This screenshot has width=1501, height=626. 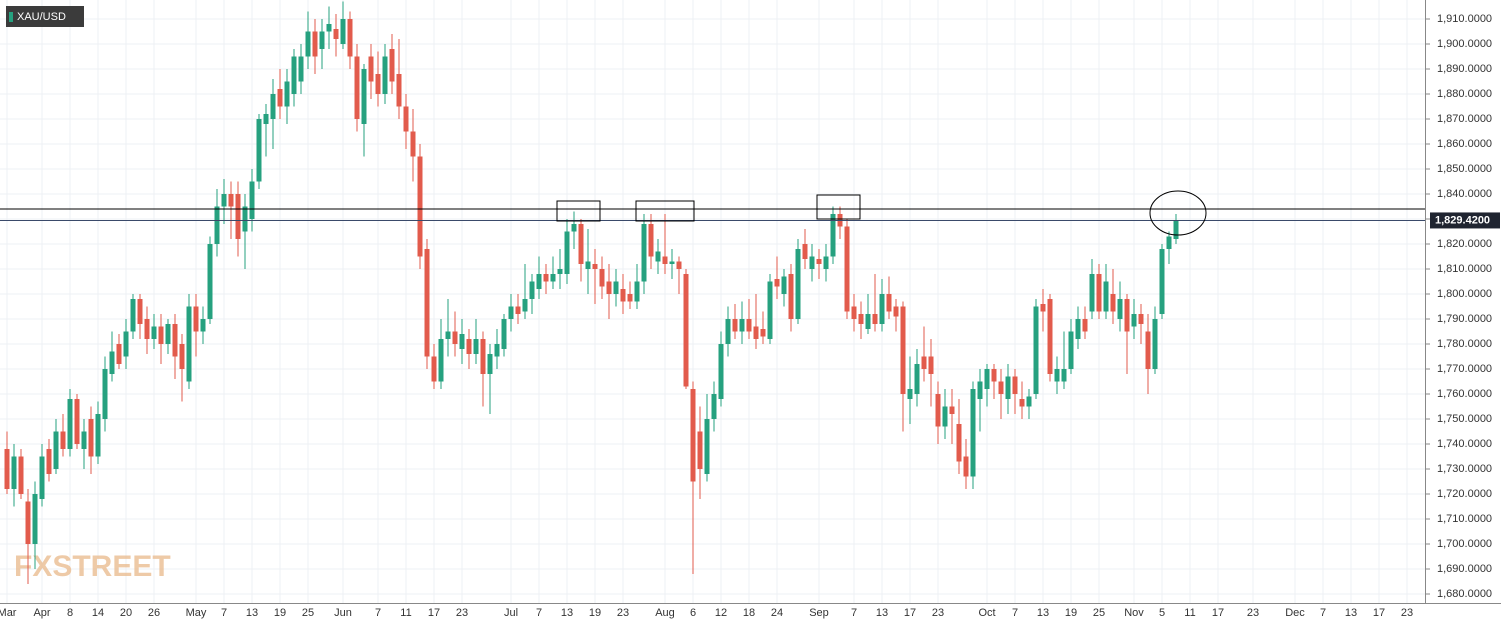 I want to click on x-tick-label: 26, so click(x=154, y=613).